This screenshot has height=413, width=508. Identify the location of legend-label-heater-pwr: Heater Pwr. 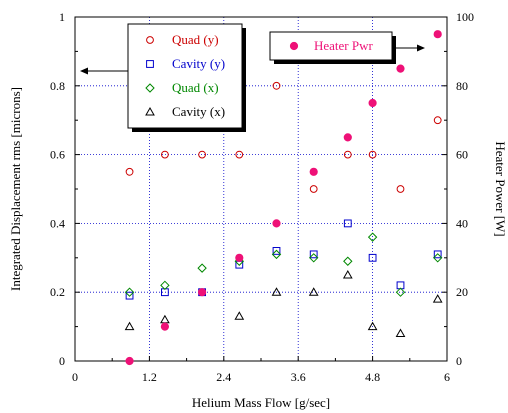
(344, 45).